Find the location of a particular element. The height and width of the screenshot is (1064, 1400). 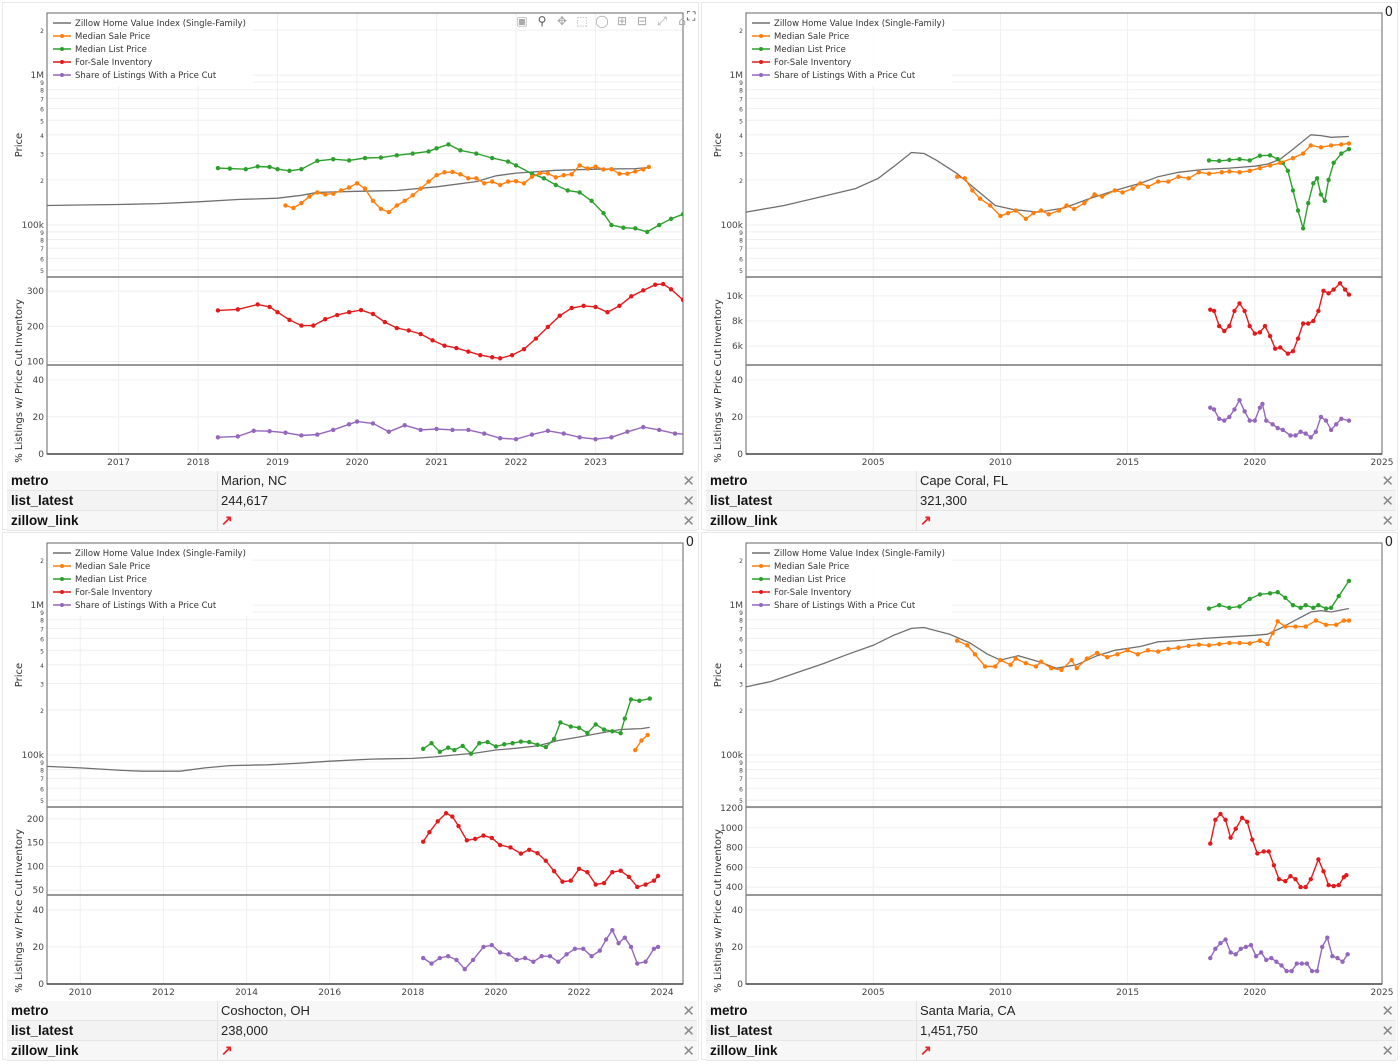

camera-icon: ▣ is located at coordinates (522, 21).